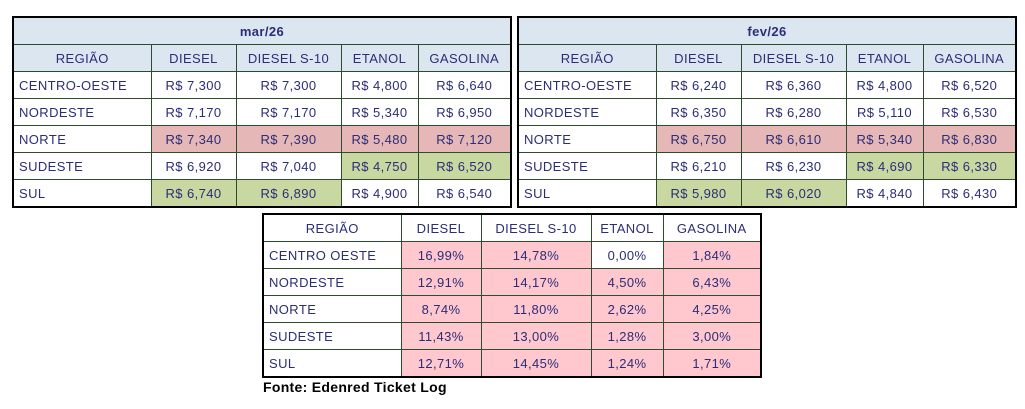 The height and width of the screenshot is (409, 1025). I want to click on table-row: NORDESTE 12,91% 14,17% 4,50% 6,43%, so click(512, 282).